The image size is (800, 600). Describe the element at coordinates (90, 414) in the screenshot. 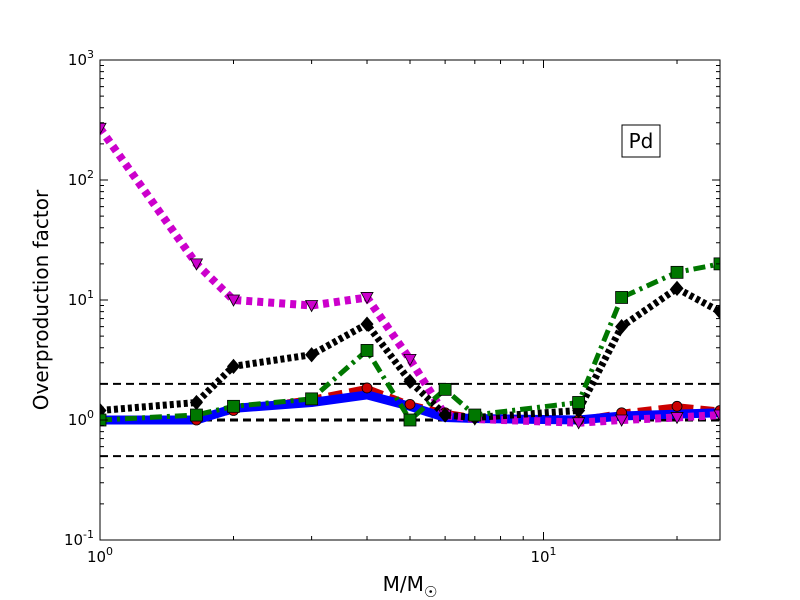

I see `y-tick-label-exp: 0` at that location.